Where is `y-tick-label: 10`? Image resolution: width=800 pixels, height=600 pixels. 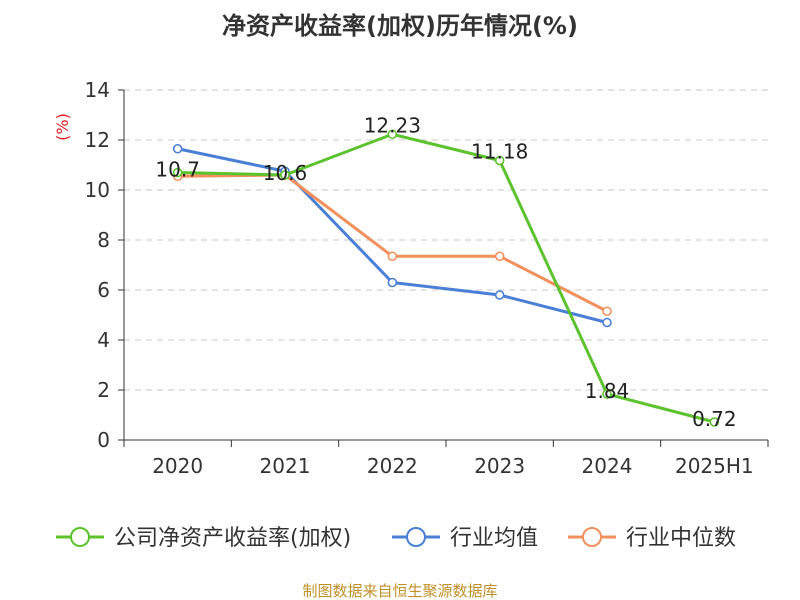 y-tick-label: 10 is located at coordinates (97, 190).